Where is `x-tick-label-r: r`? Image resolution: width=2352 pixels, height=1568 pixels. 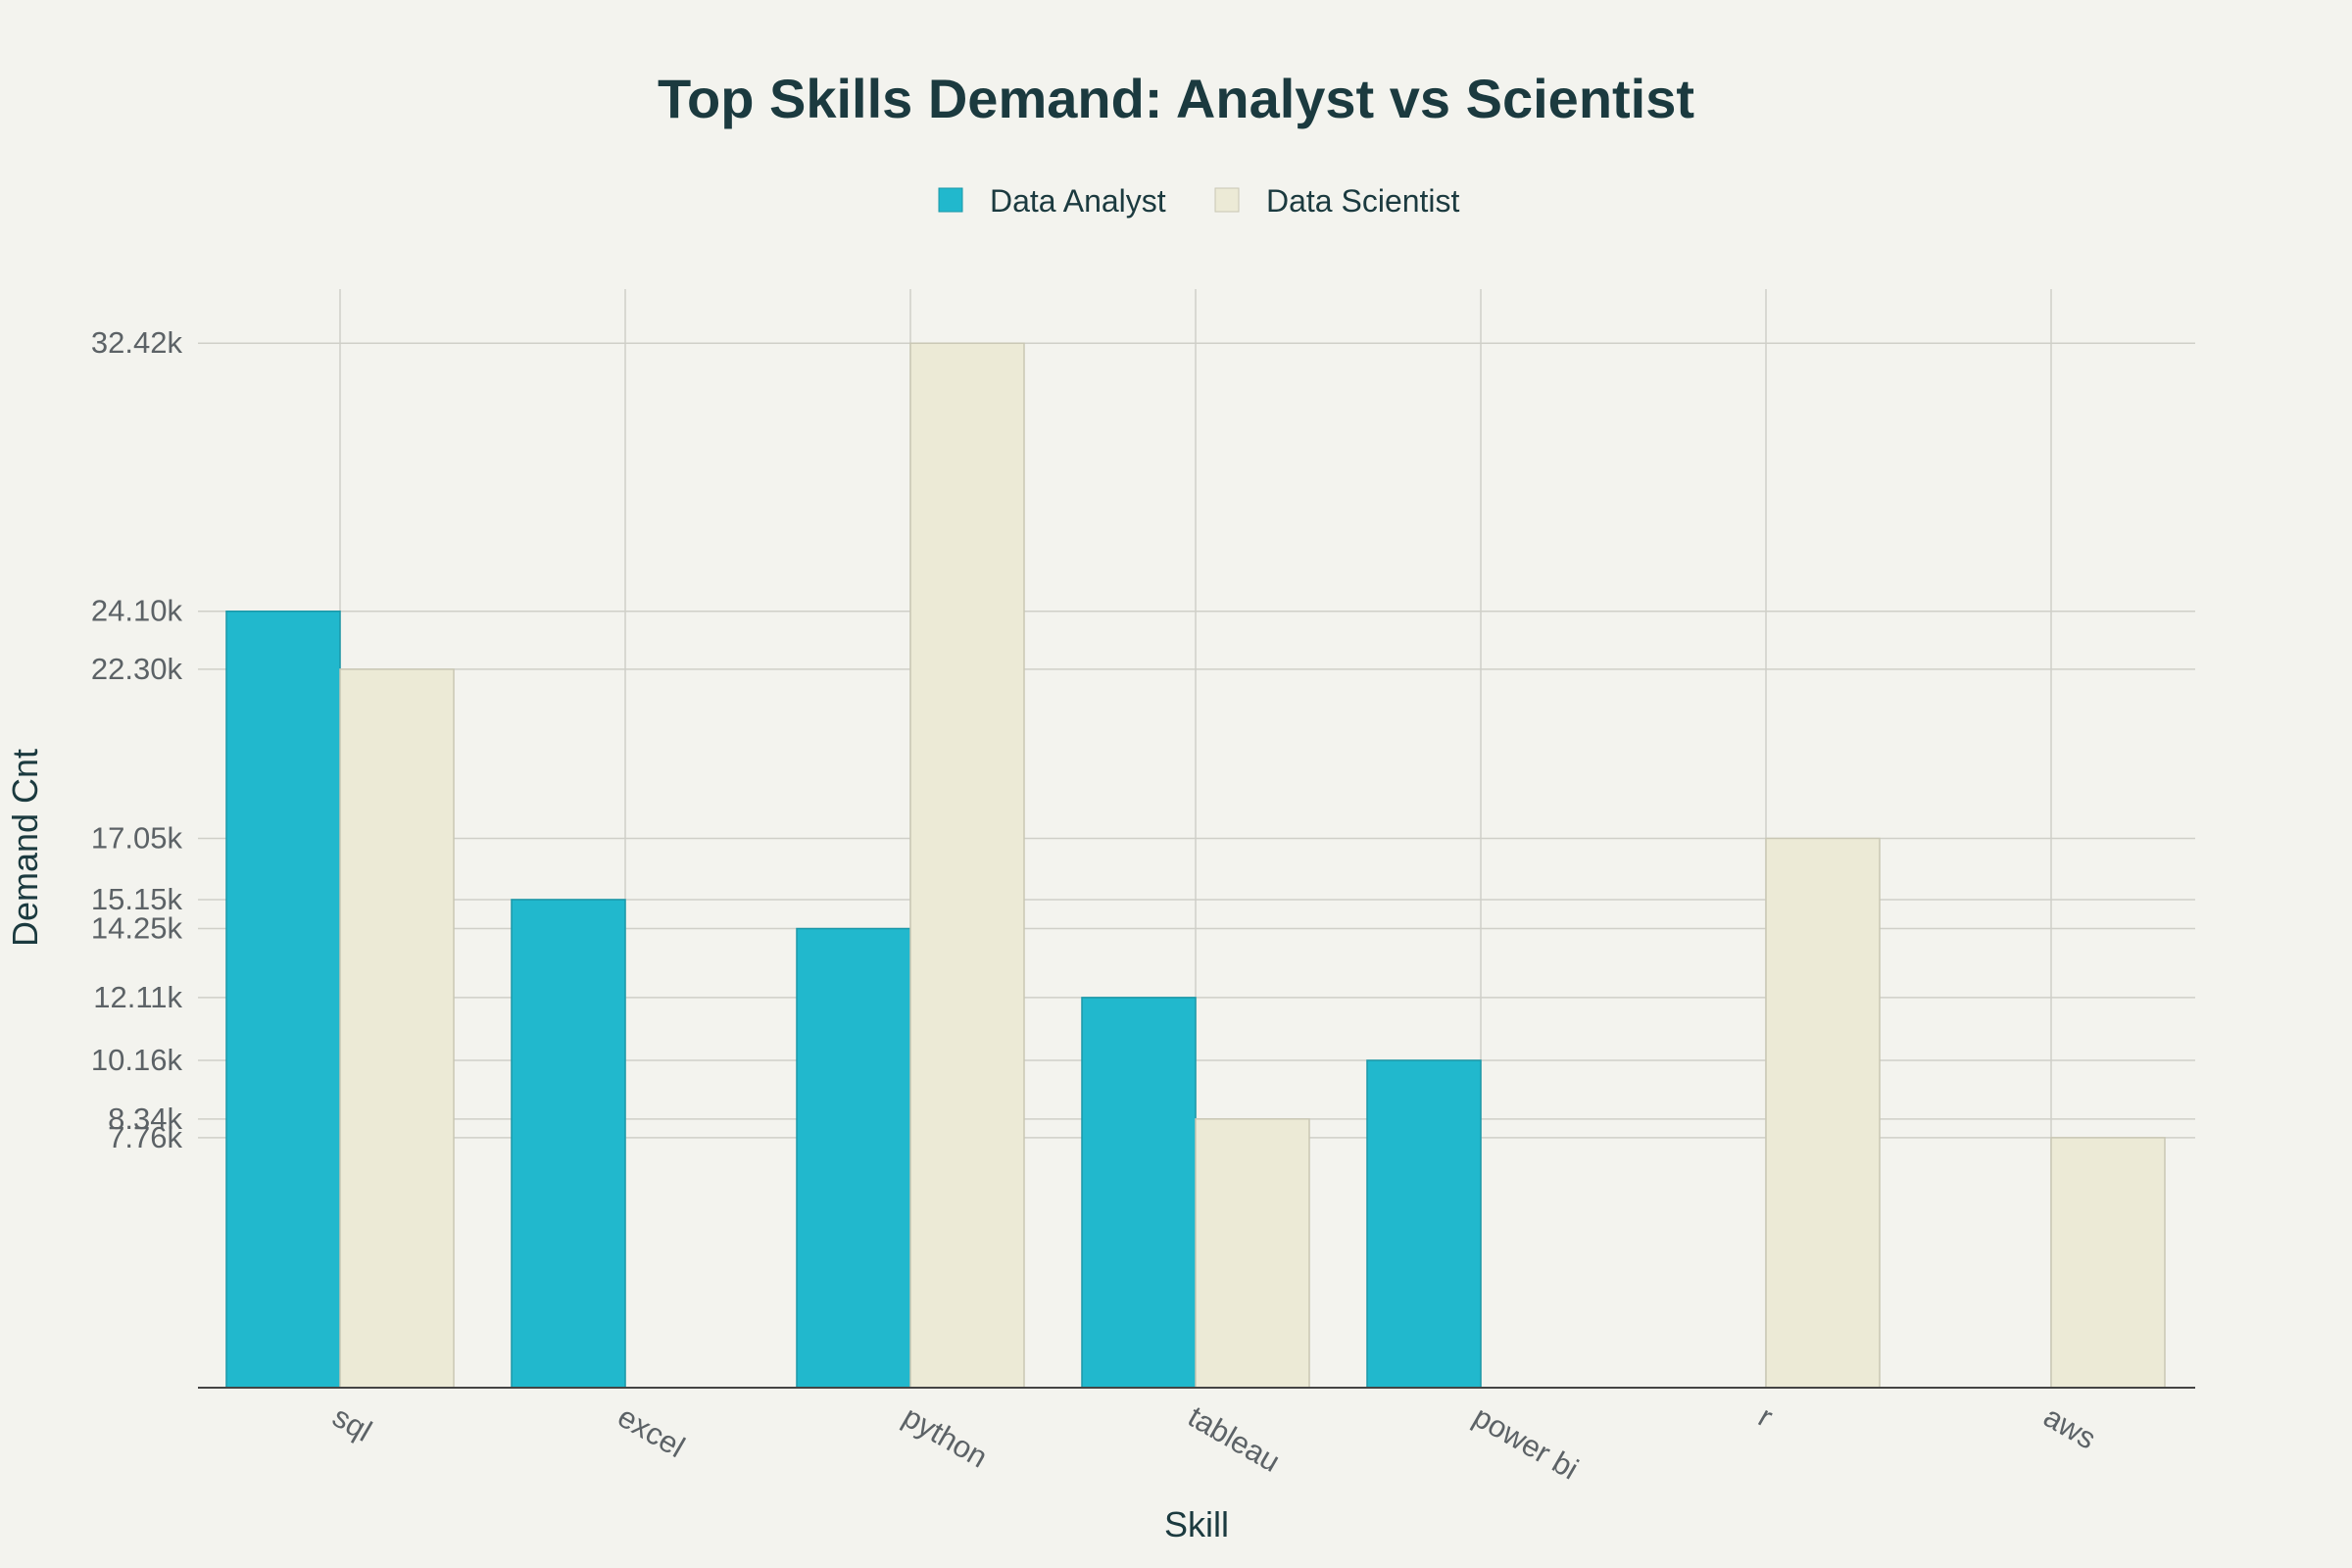
x-tick-label-r: r is located at coordinates (1766, 1416).